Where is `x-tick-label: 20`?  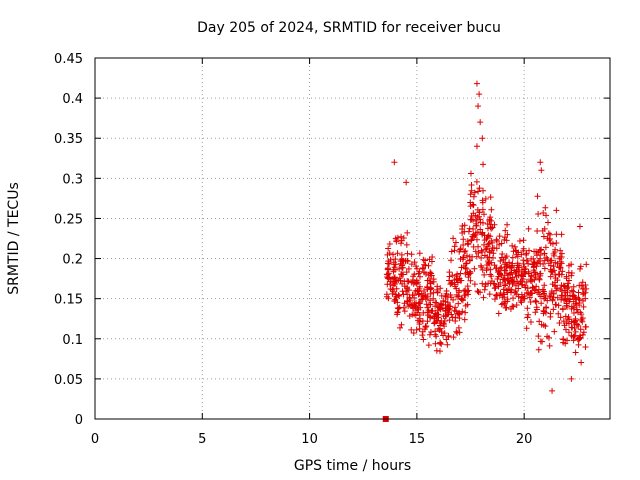 x-tick-label: 20 is located at coordinates (524, 439).